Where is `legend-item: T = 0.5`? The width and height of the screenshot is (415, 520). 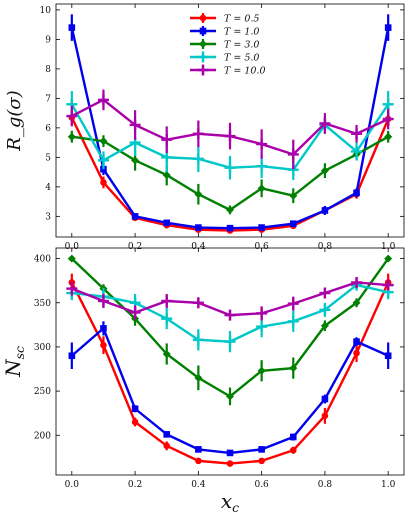
legend-item: T = 0.5 is located at coordinates (224, 19).